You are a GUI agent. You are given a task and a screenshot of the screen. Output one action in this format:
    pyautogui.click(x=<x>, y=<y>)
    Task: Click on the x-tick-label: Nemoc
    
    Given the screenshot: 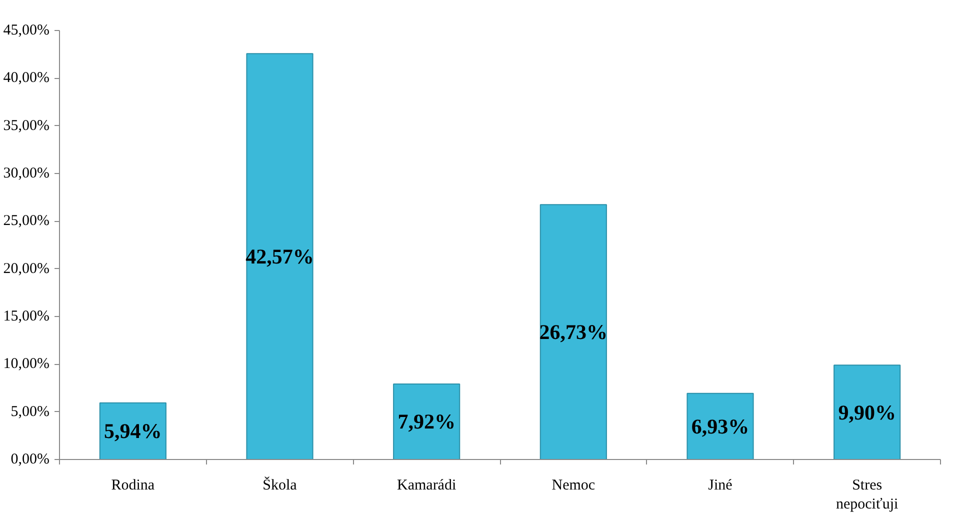 What is the action you would take?
    pyautogui.click(x=574, y=486)
    